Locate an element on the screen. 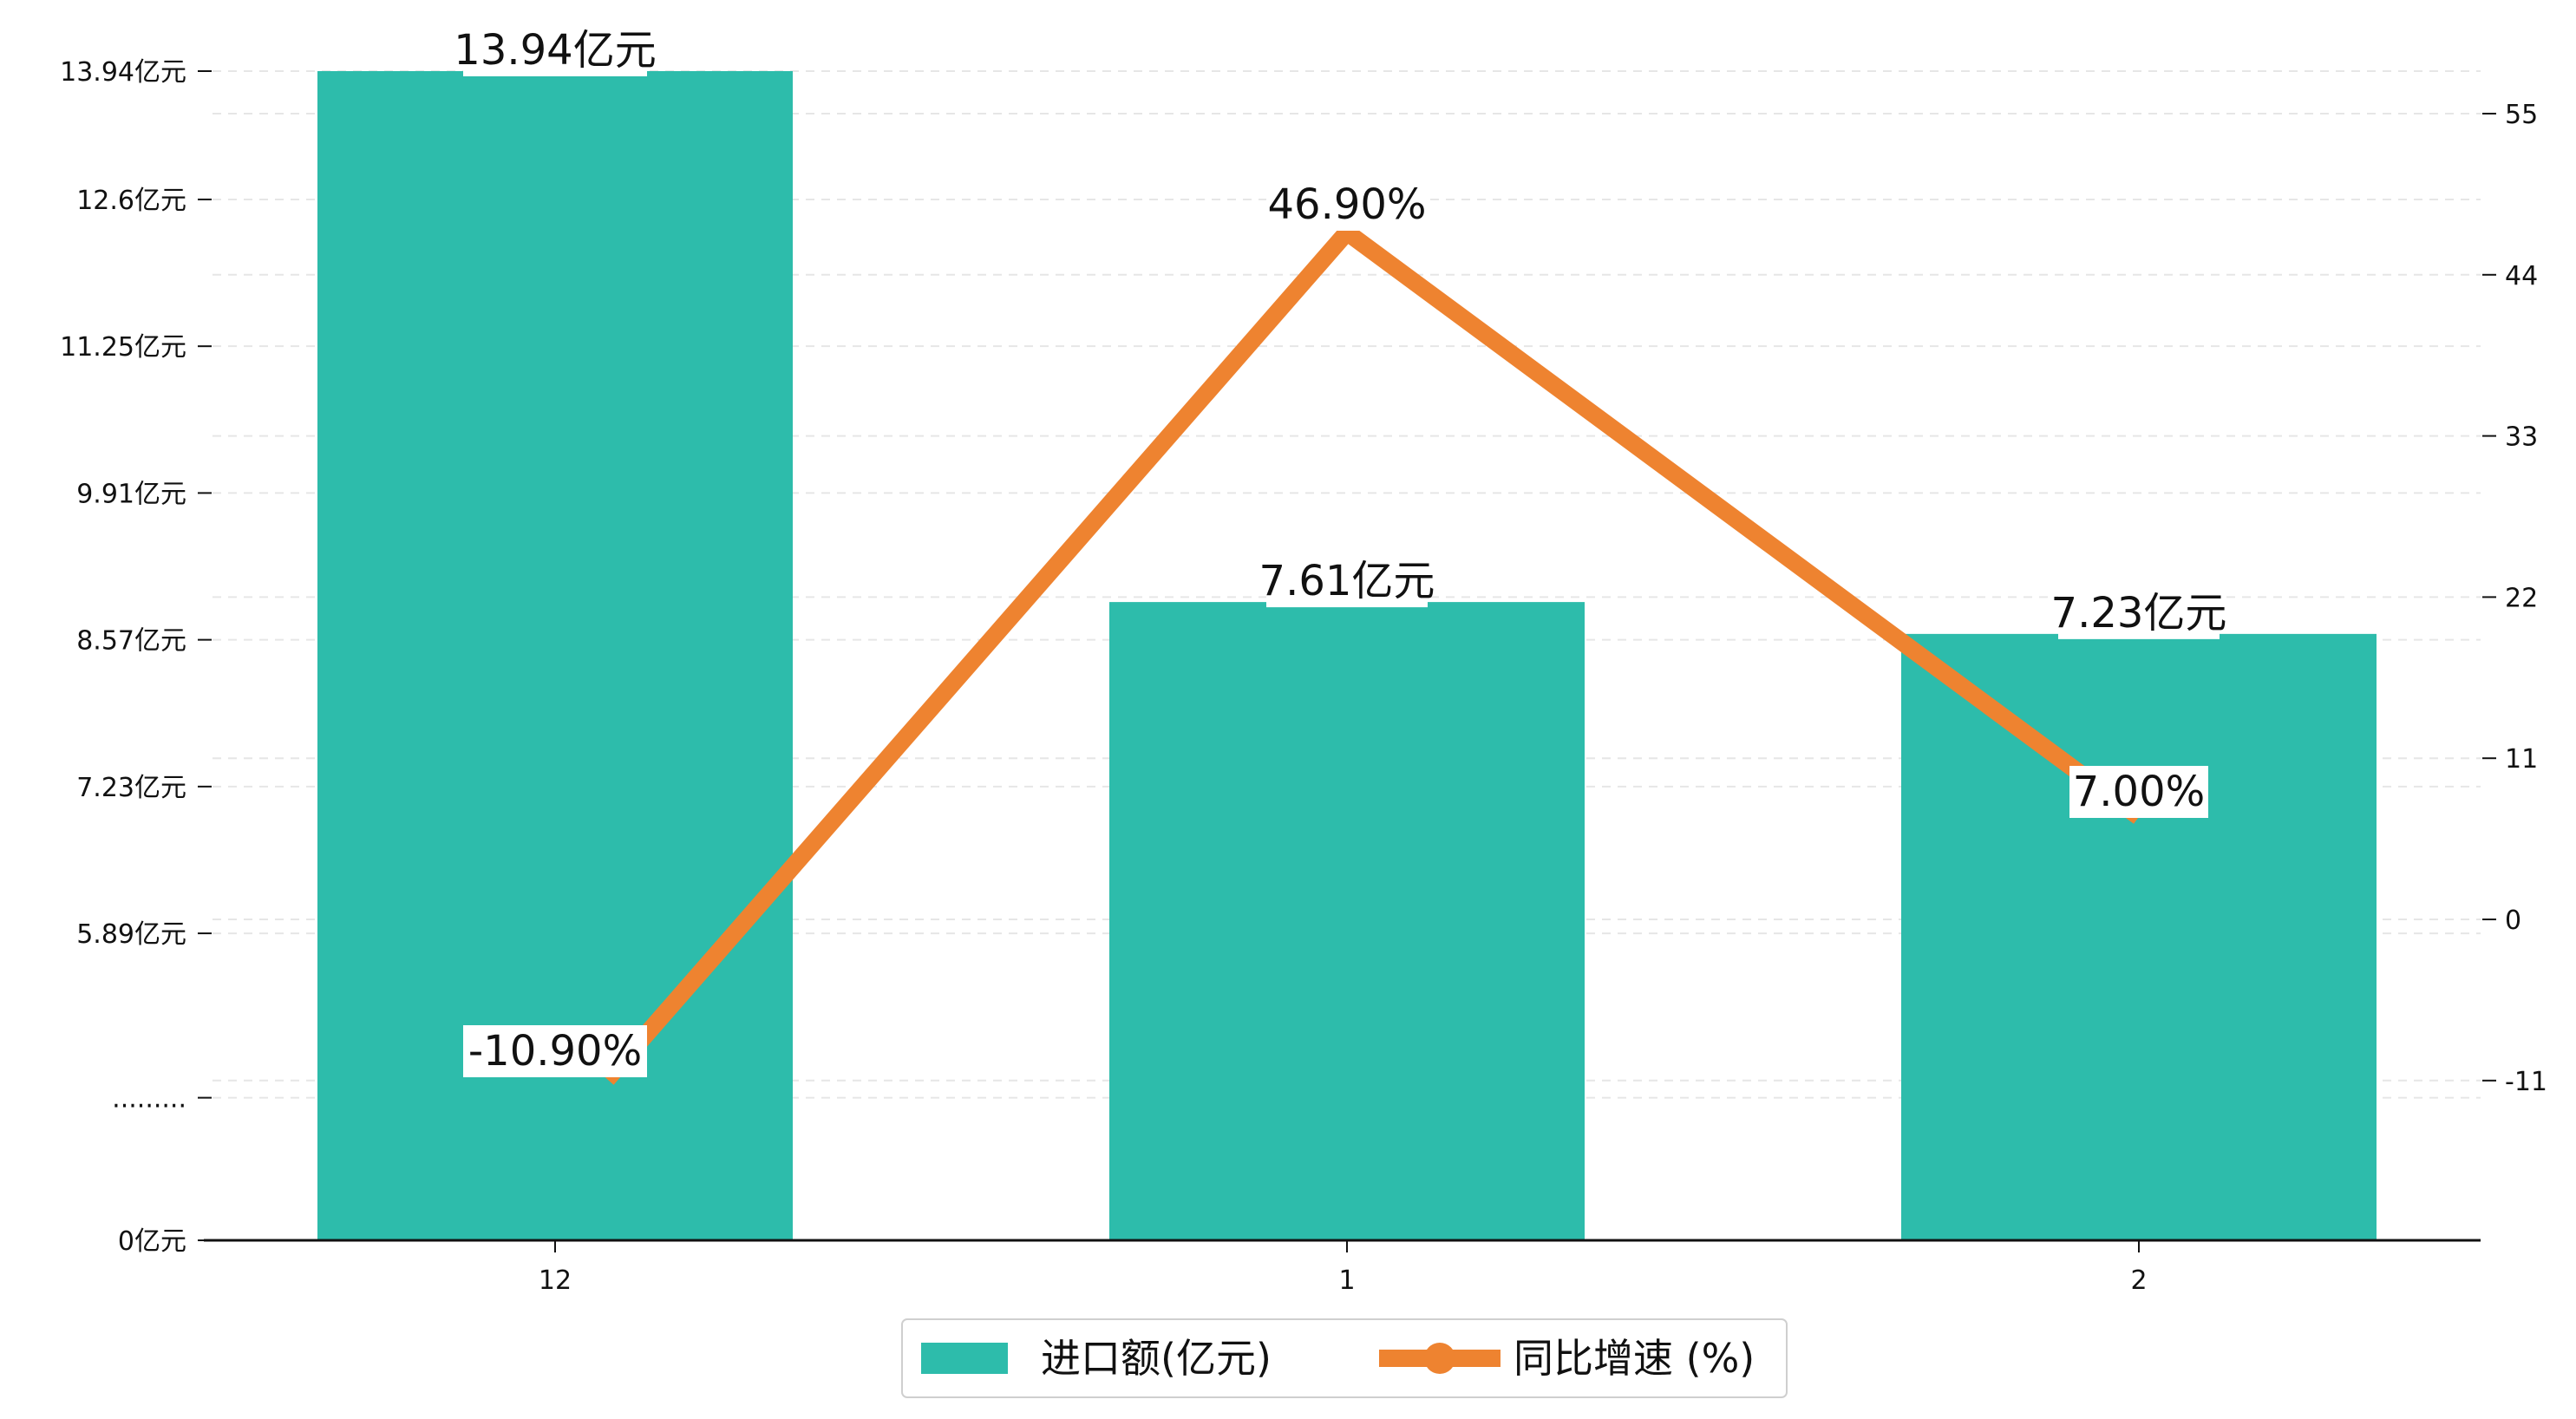 This screenshot has height=1419, width=2576. y-left-tick-label: 0亿元 is located at coordinates (152, 1241).